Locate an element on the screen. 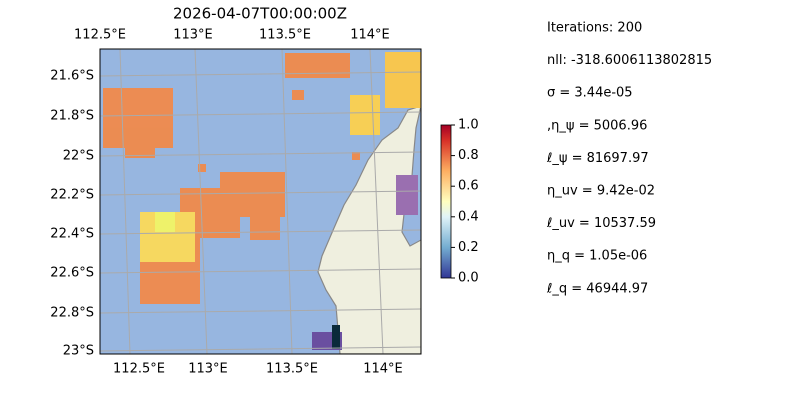 This screenshot has width=800, height=400. y-label: 22.2°S is located at coordinates (72, 195).